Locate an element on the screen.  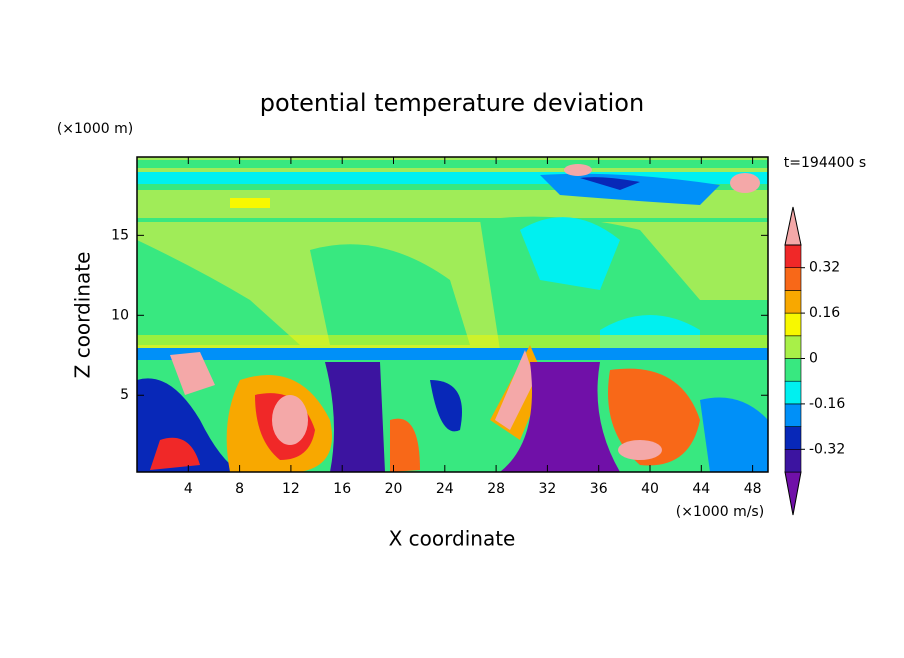
y-tick-label: 15 is located at coordinates (120, 235).